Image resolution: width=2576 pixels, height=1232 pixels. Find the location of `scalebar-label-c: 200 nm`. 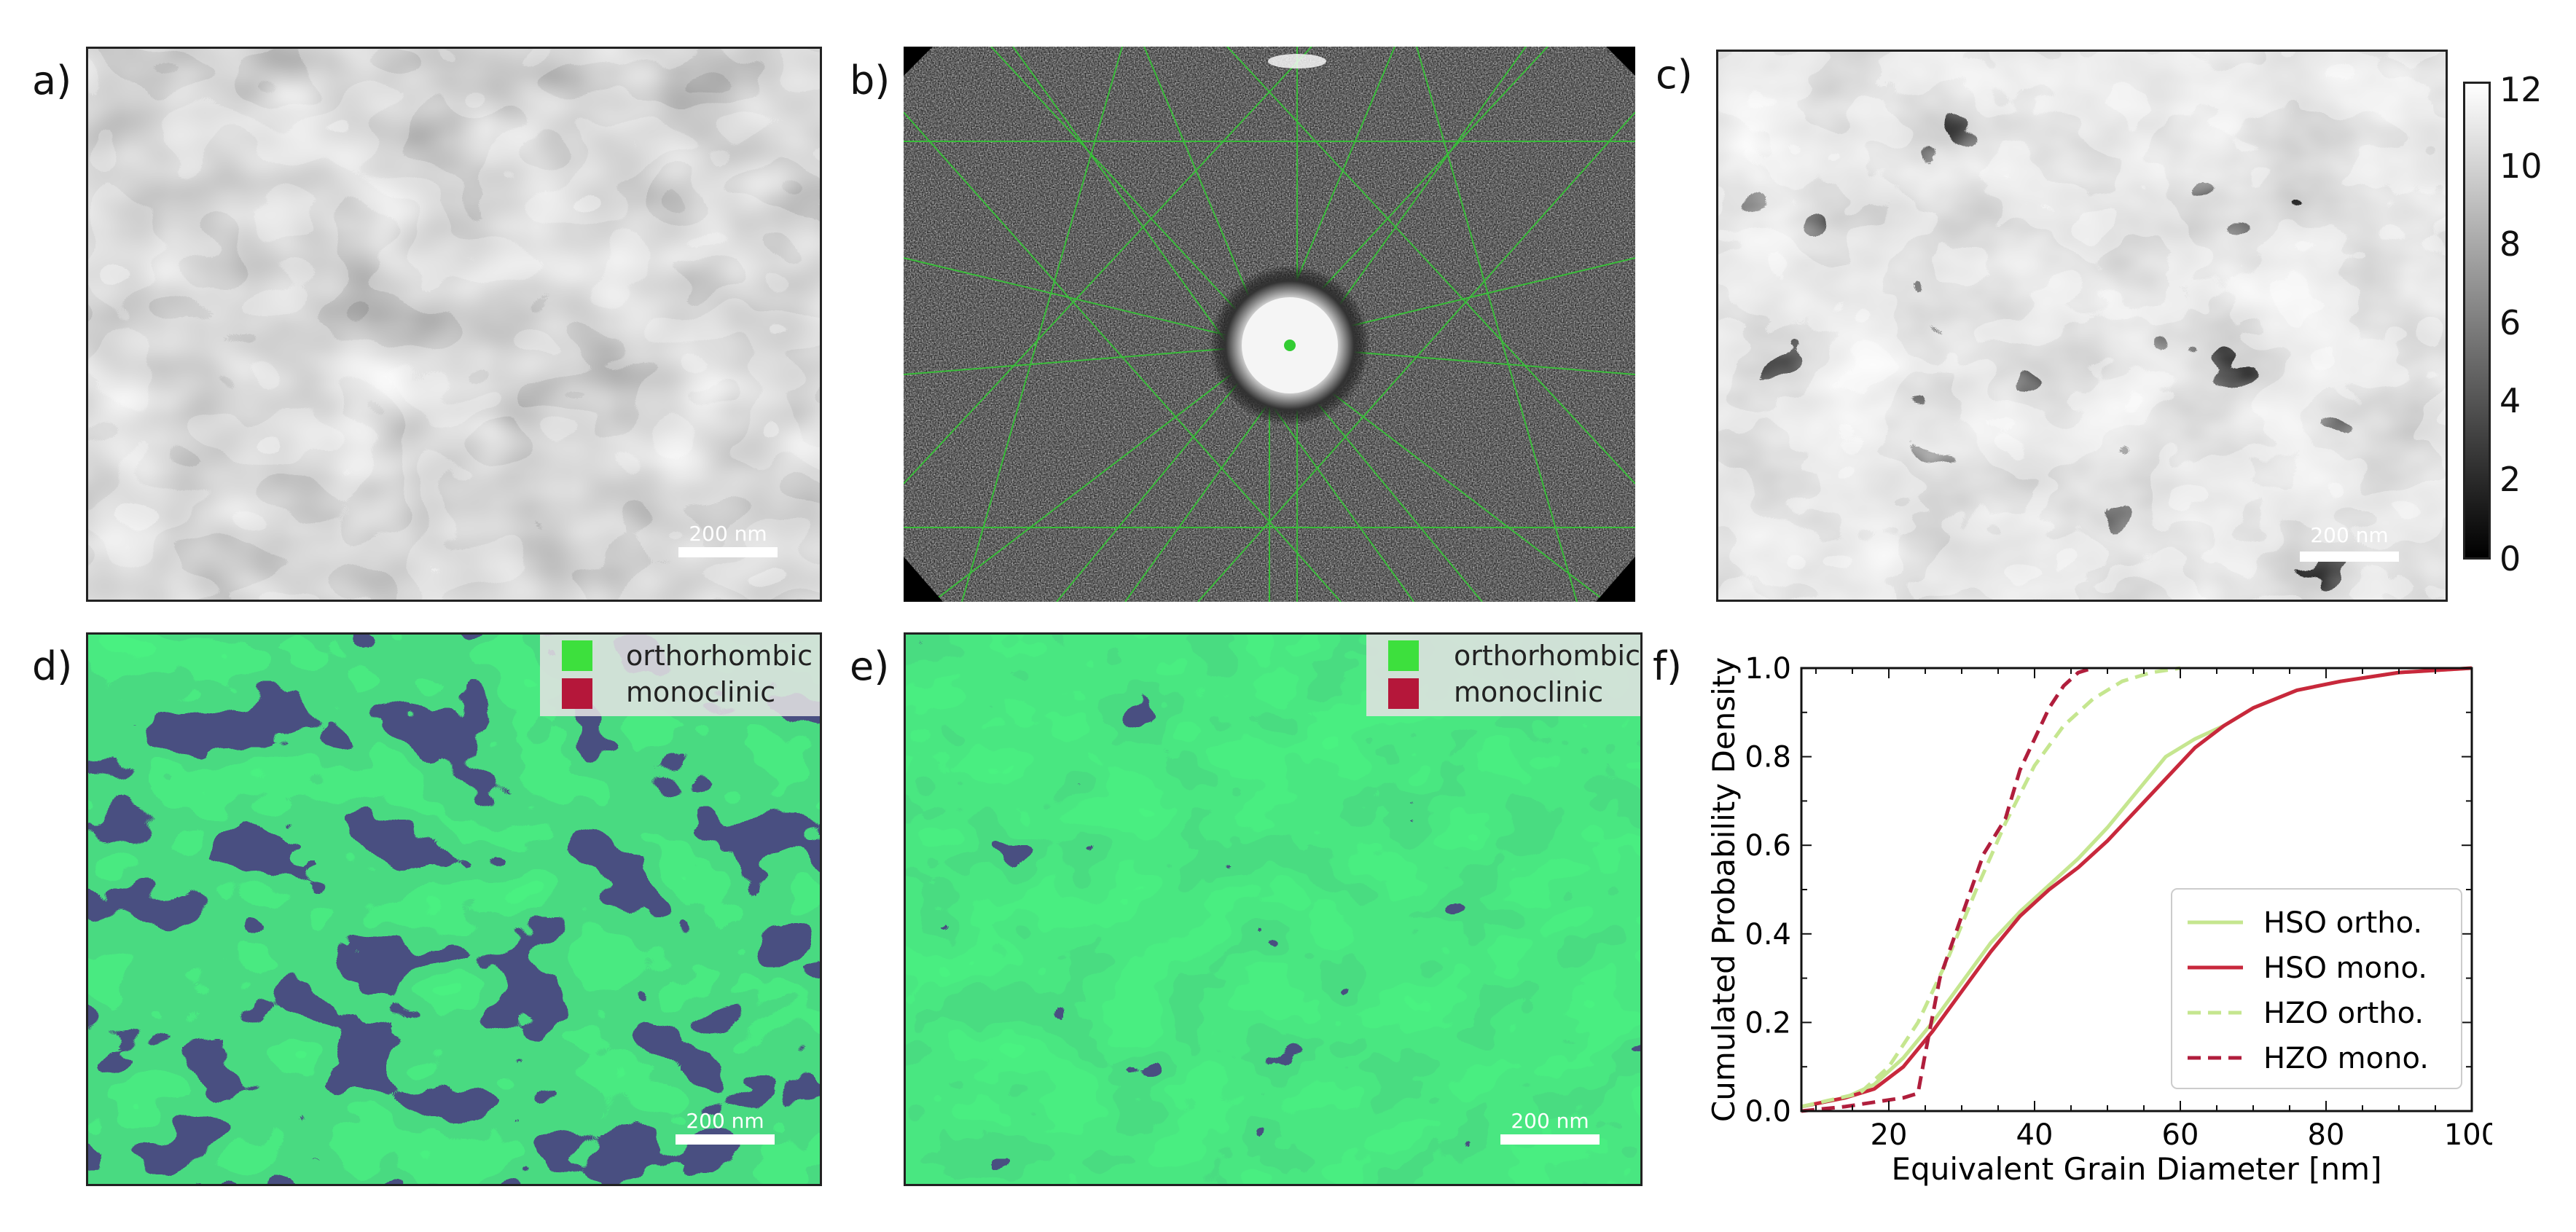

scalebar-label-c: 200 nm is located at coordinates (2349, 535).